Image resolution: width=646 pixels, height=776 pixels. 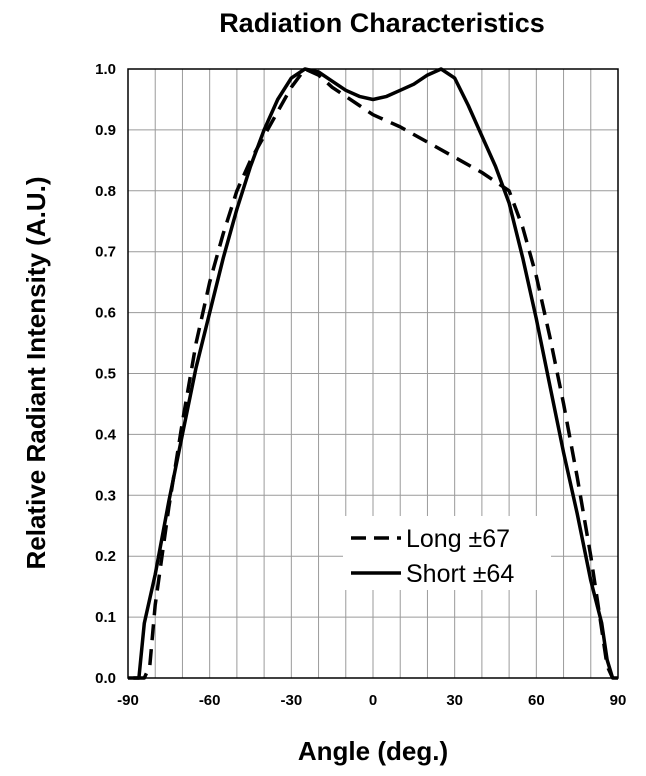 I want to click on x-tick-label: -30, so click(x=291, y=700).